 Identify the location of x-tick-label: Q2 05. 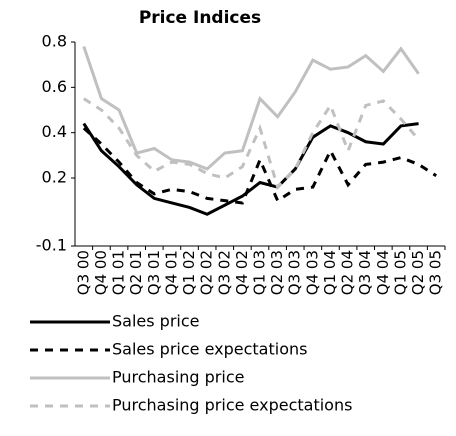
(418, 272).